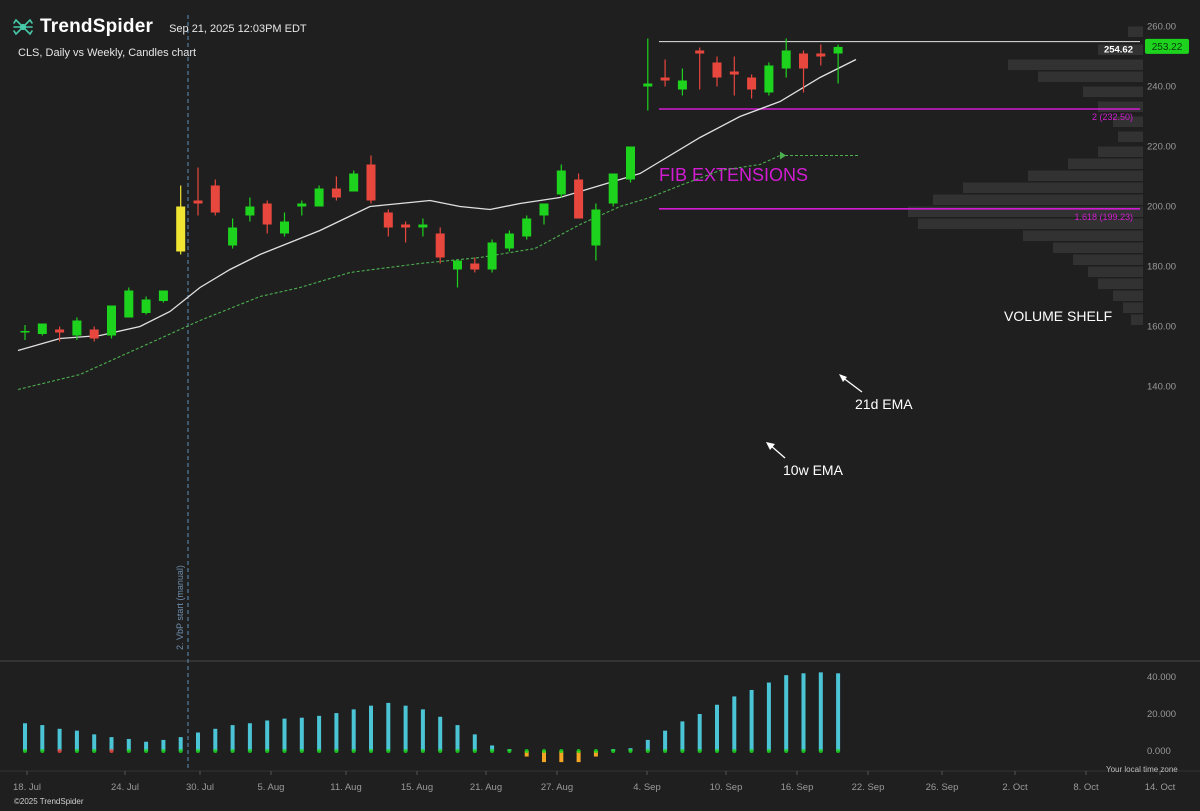  Describe the element at coordinates (159, 27) in the screenshot. I see `brand-header: TrendSpider Sep 21, 2025 12:03PM EDT` at that location.